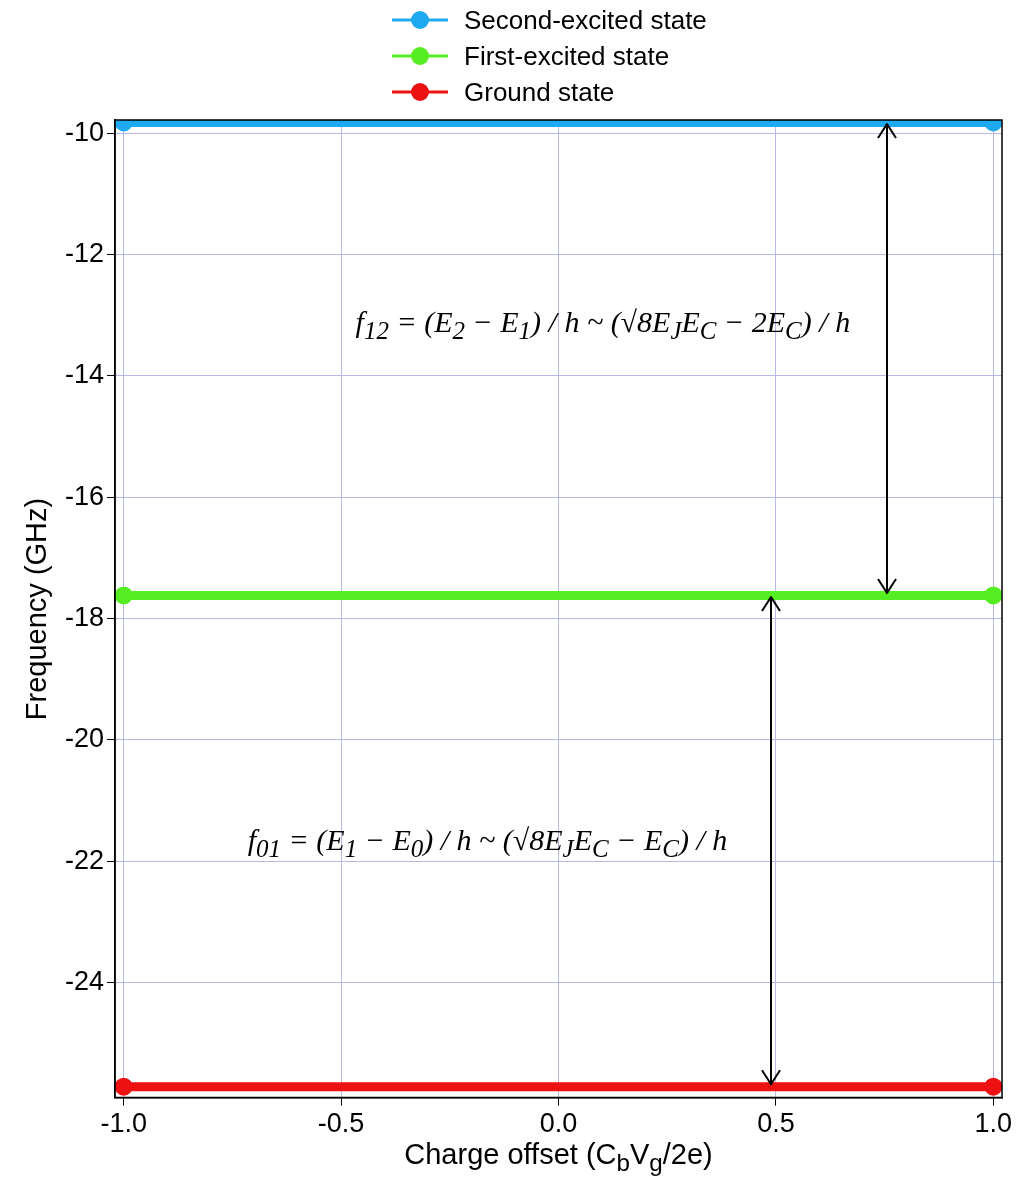 This screenshot has width=1020, height=1194. I want to click on y-tick-label: -18, so click(84, 616).